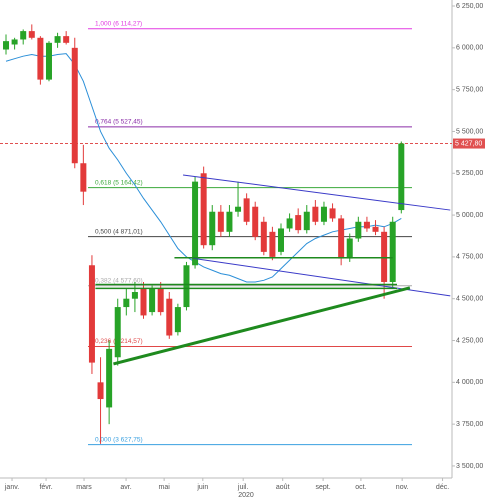  What do you see at coordinates (119, 182) in the screenshot?
I see `fib-label: 0,618 (5 164,42)` at bounding box center [119, 182].